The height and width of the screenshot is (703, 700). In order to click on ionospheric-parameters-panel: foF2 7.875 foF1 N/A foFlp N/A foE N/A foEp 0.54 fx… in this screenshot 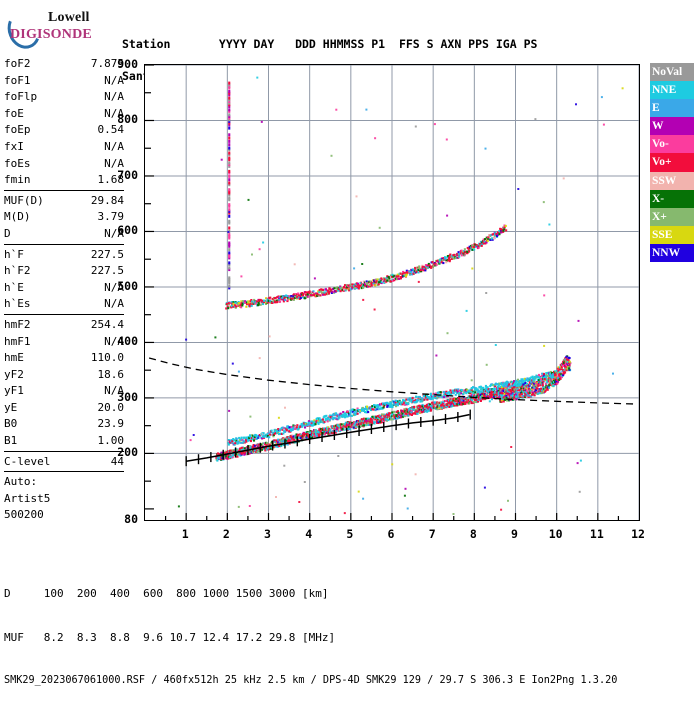, I will do `click(64, 290)`.